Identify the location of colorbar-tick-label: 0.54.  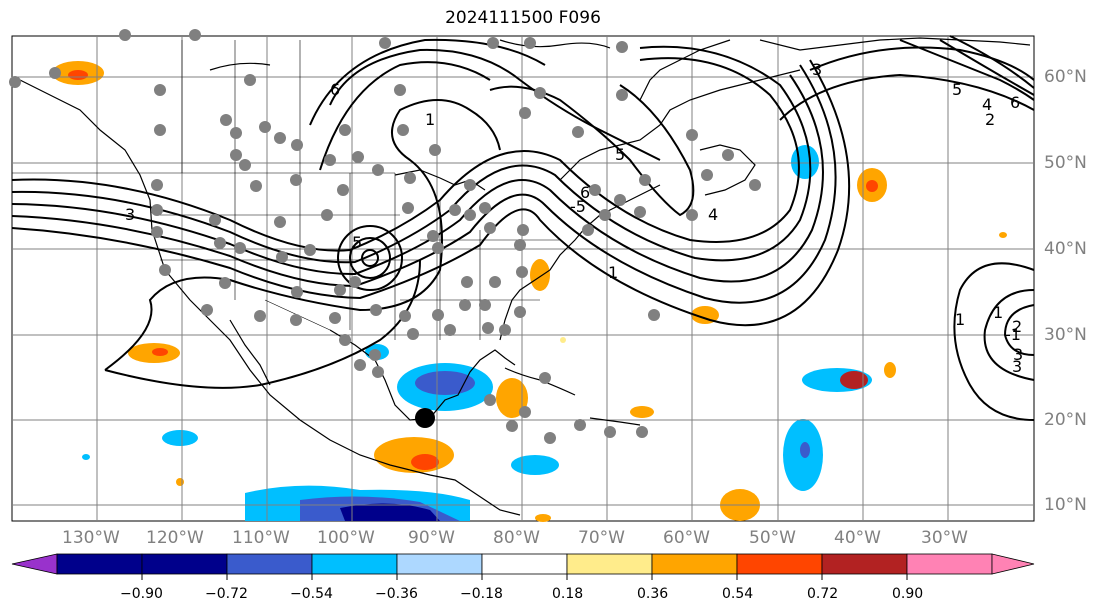
(738, 594).